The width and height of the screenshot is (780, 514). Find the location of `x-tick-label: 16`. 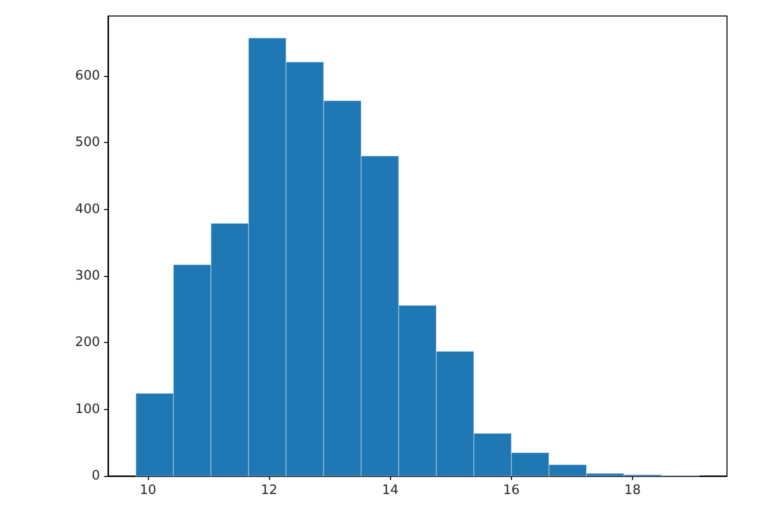

x-tick-label: 16 is located at coordinates (511, 490).